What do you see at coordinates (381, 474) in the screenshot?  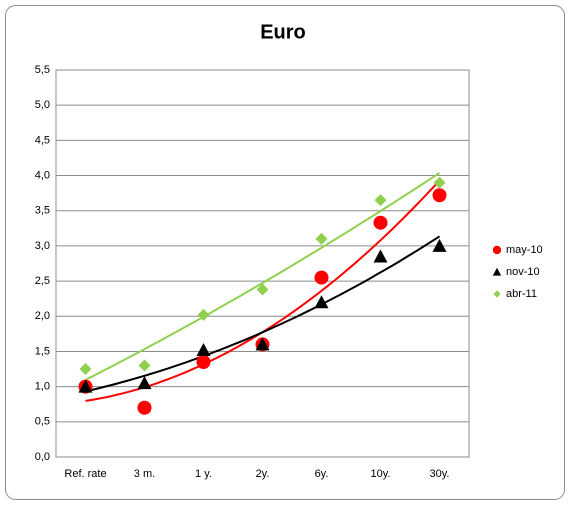 I see `x-tick-label: 10y.` at bounding box center [381, 474].